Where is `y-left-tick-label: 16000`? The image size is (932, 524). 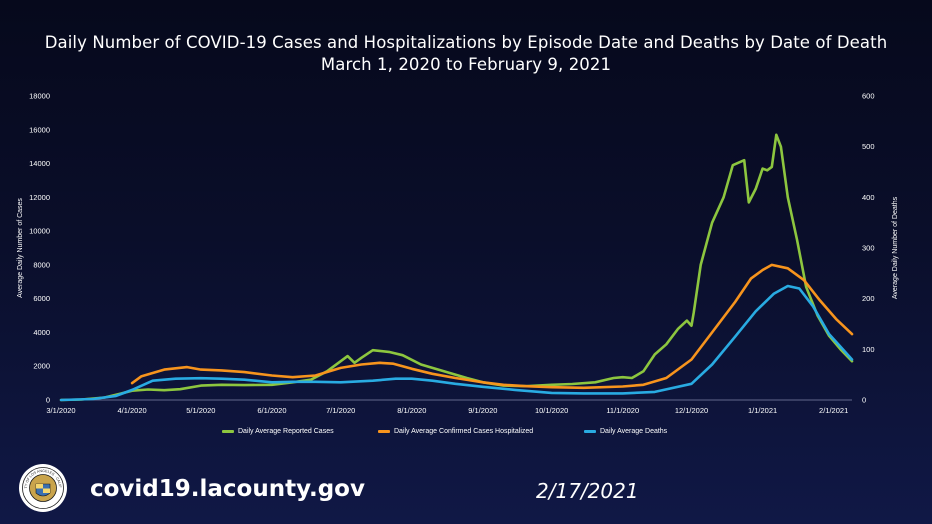 y-left-tick-label: 16000 is located at coordinates (39, 129).